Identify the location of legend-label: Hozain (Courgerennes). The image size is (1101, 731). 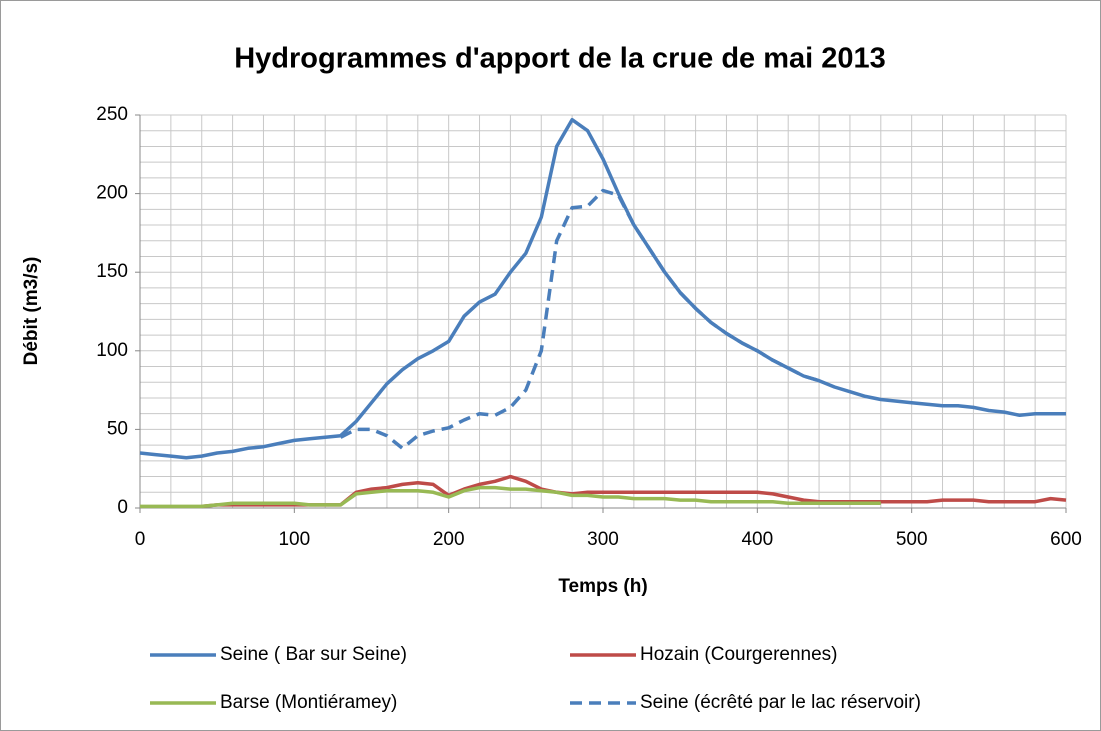
(739, 654).